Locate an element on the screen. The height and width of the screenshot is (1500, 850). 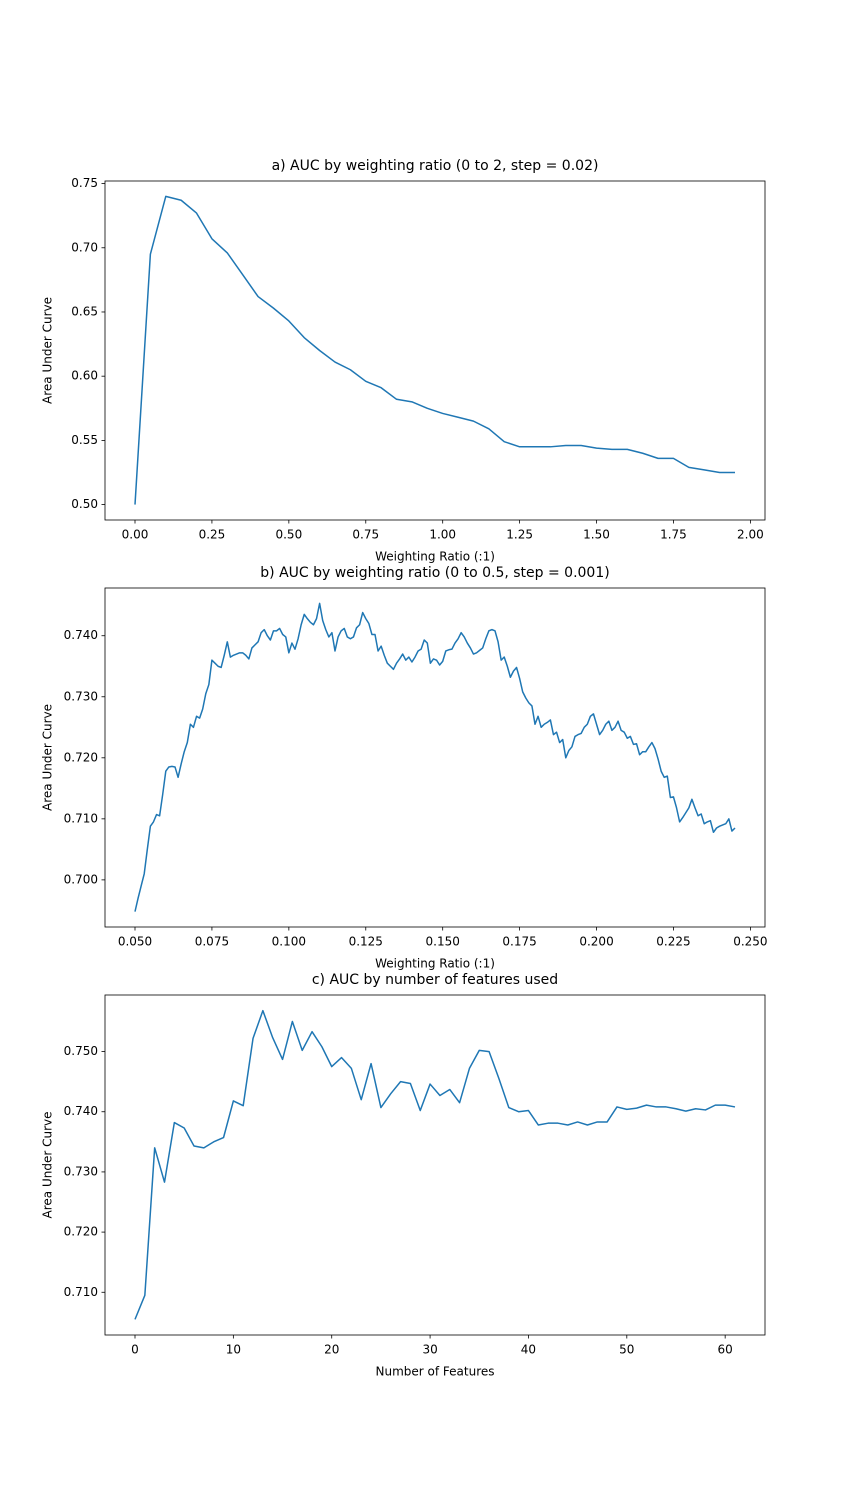
x-tick-label: 2.00 is located at coordinates (750, 535).